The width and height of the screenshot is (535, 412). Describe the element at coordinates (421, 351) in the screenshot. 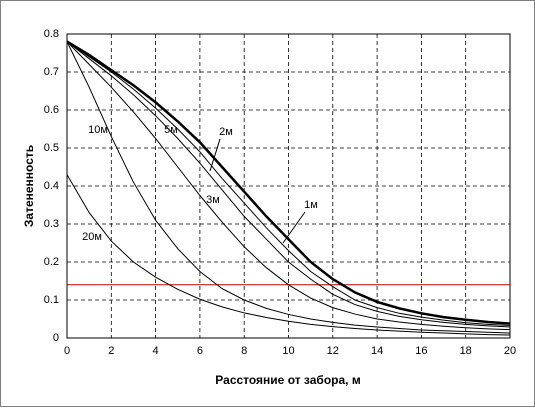

I see `x-tick-label: 16` at that location.